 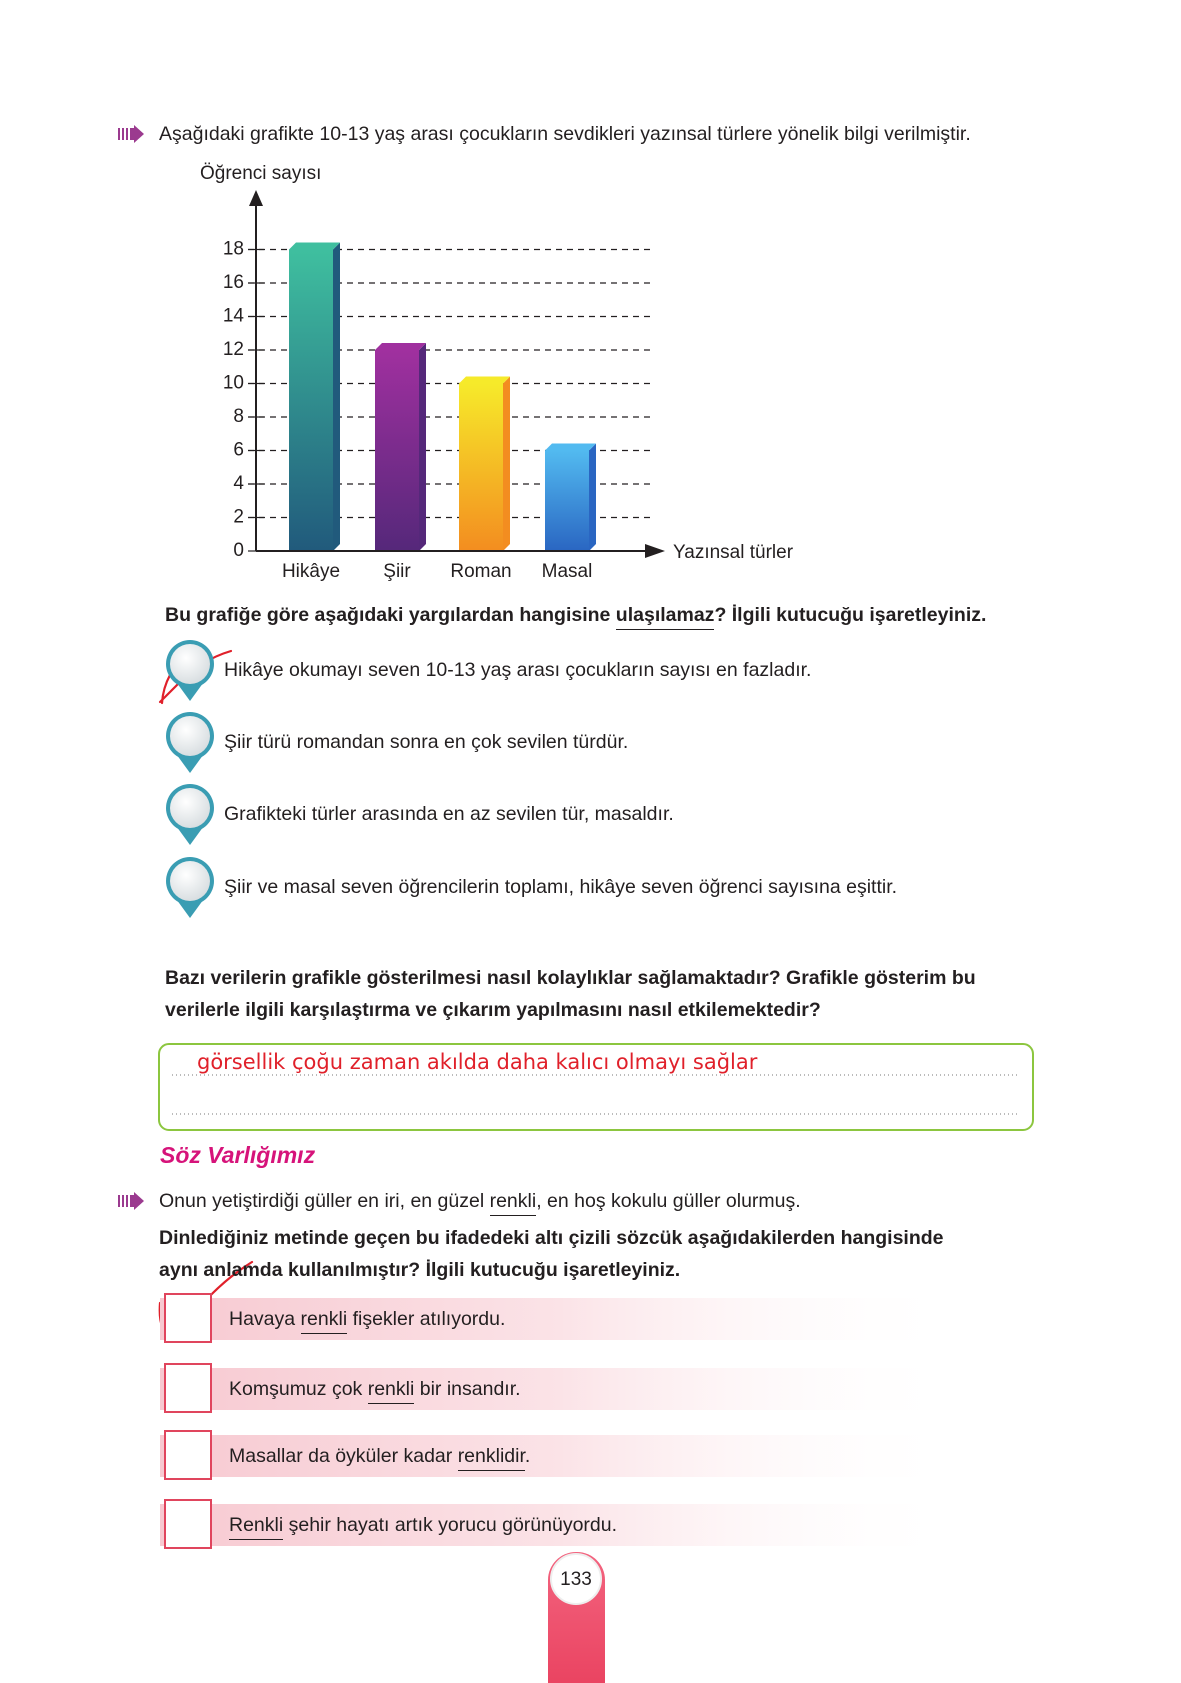 What do you see at coordinates (450, 1525) in the screenshot?
I see `text: şehir hayatı artık yorucu görünüyordu.` at bounding box center [450, 1525].